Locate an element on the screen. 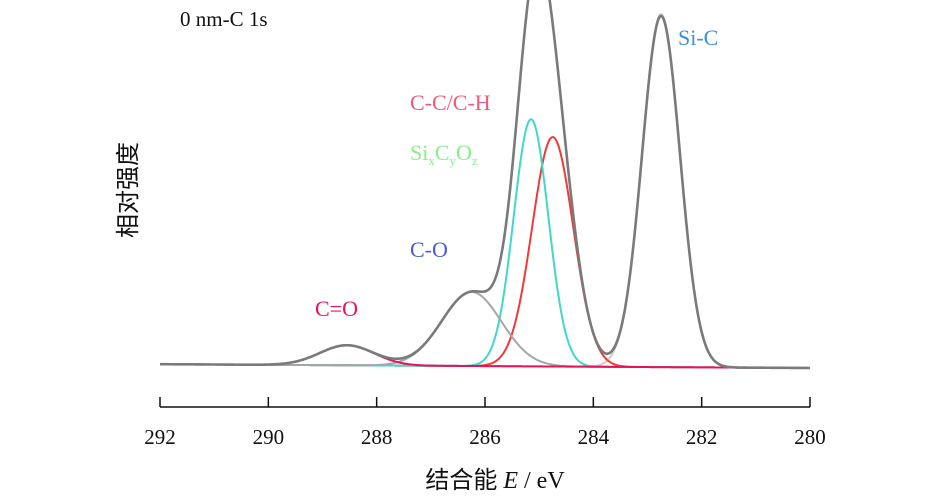 The image size is (945, 501). x-tick-label-284: 284 is located at coordinates (594, 437).